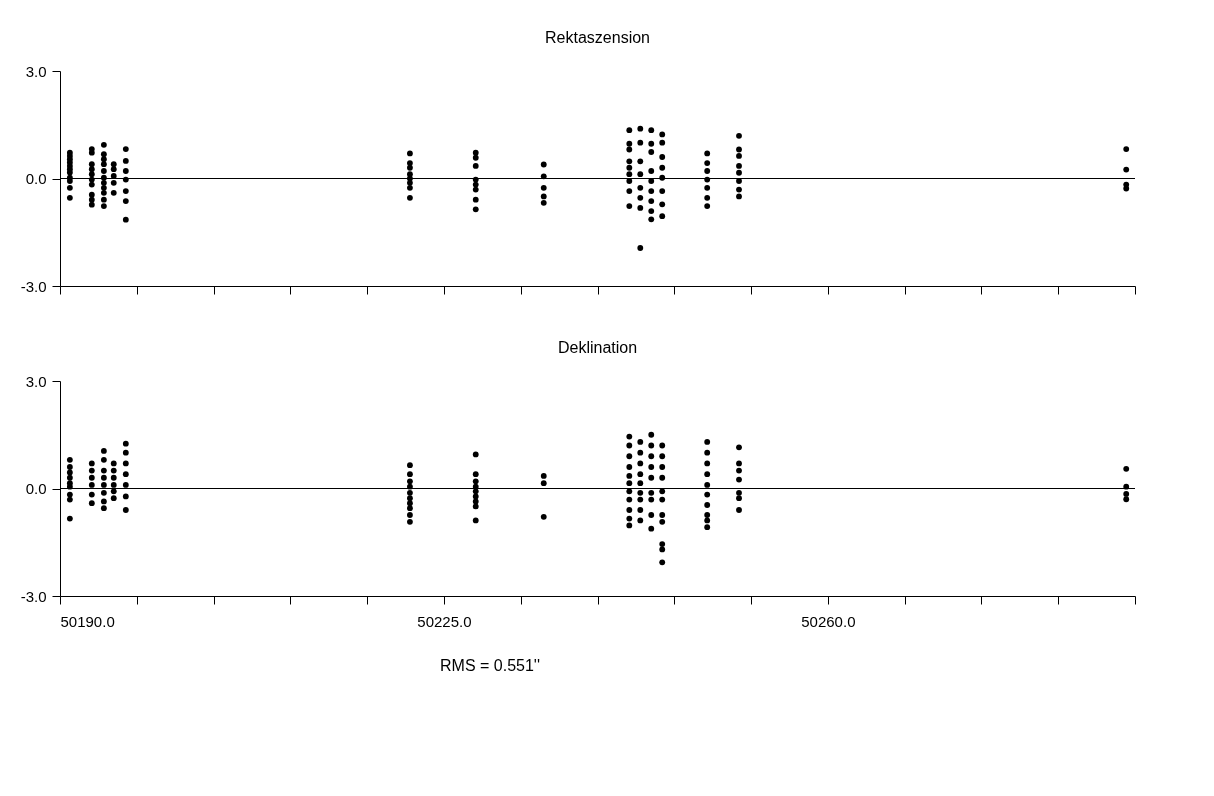 The image size is (1214, 796). Describe the element at coordinates (597, 37) in the screenshot. I see `chart-title: Rektaszension` at that location.